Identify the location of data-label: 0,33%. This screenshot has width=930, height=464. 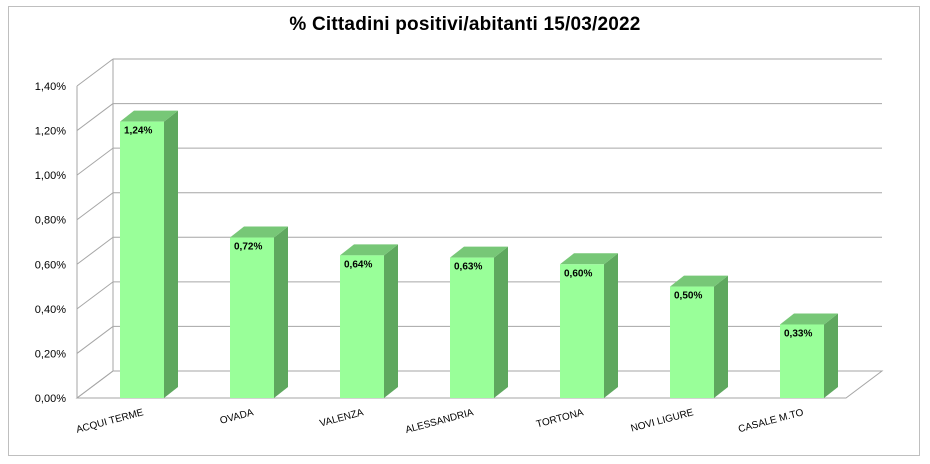
(798, 333).